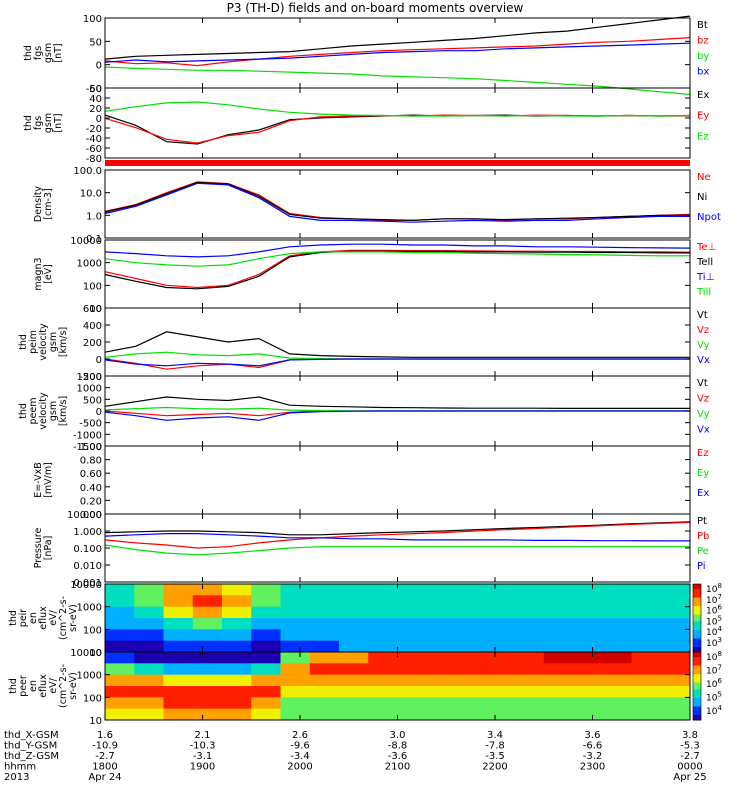 This screenshot has width=750, height=800. Describe the element at coordinates (92, 286) in the screenshot. I see `y-tick-label: 100` at that location.